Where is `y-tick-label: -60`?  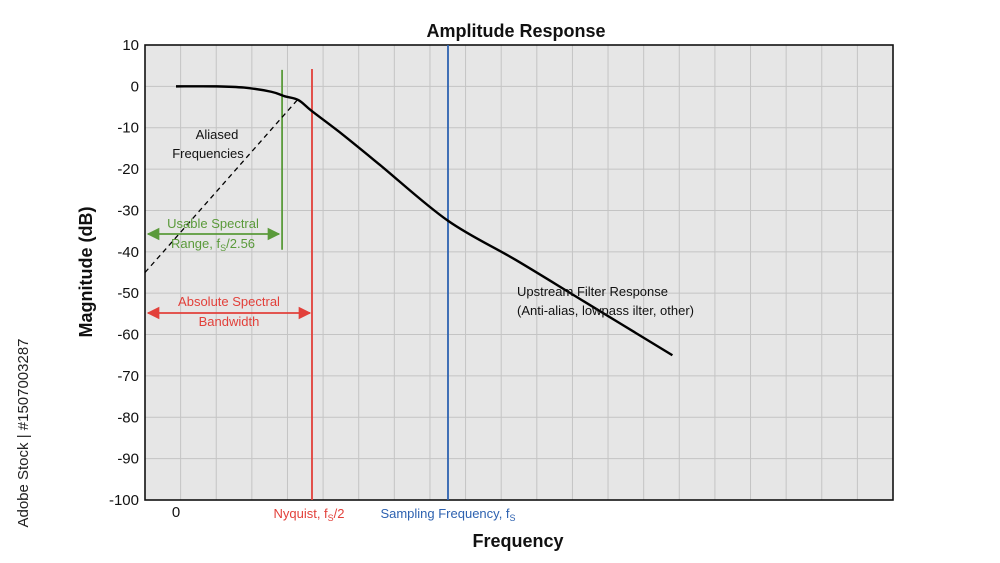 y-tick-label: -60 is located at coordinates (128, 335).